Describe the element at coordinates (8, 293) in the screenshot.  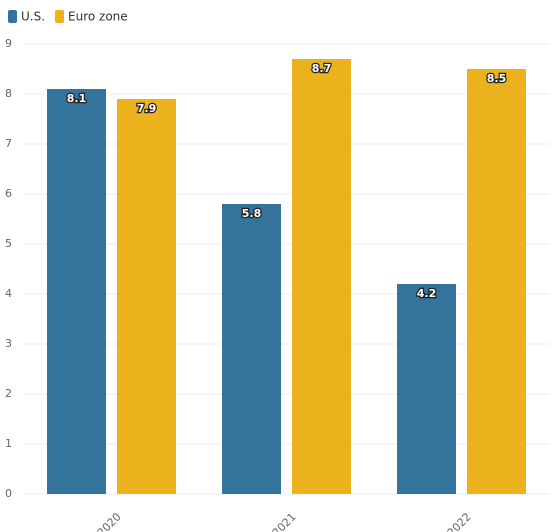
I see `y-tick-label: 4` at that location.